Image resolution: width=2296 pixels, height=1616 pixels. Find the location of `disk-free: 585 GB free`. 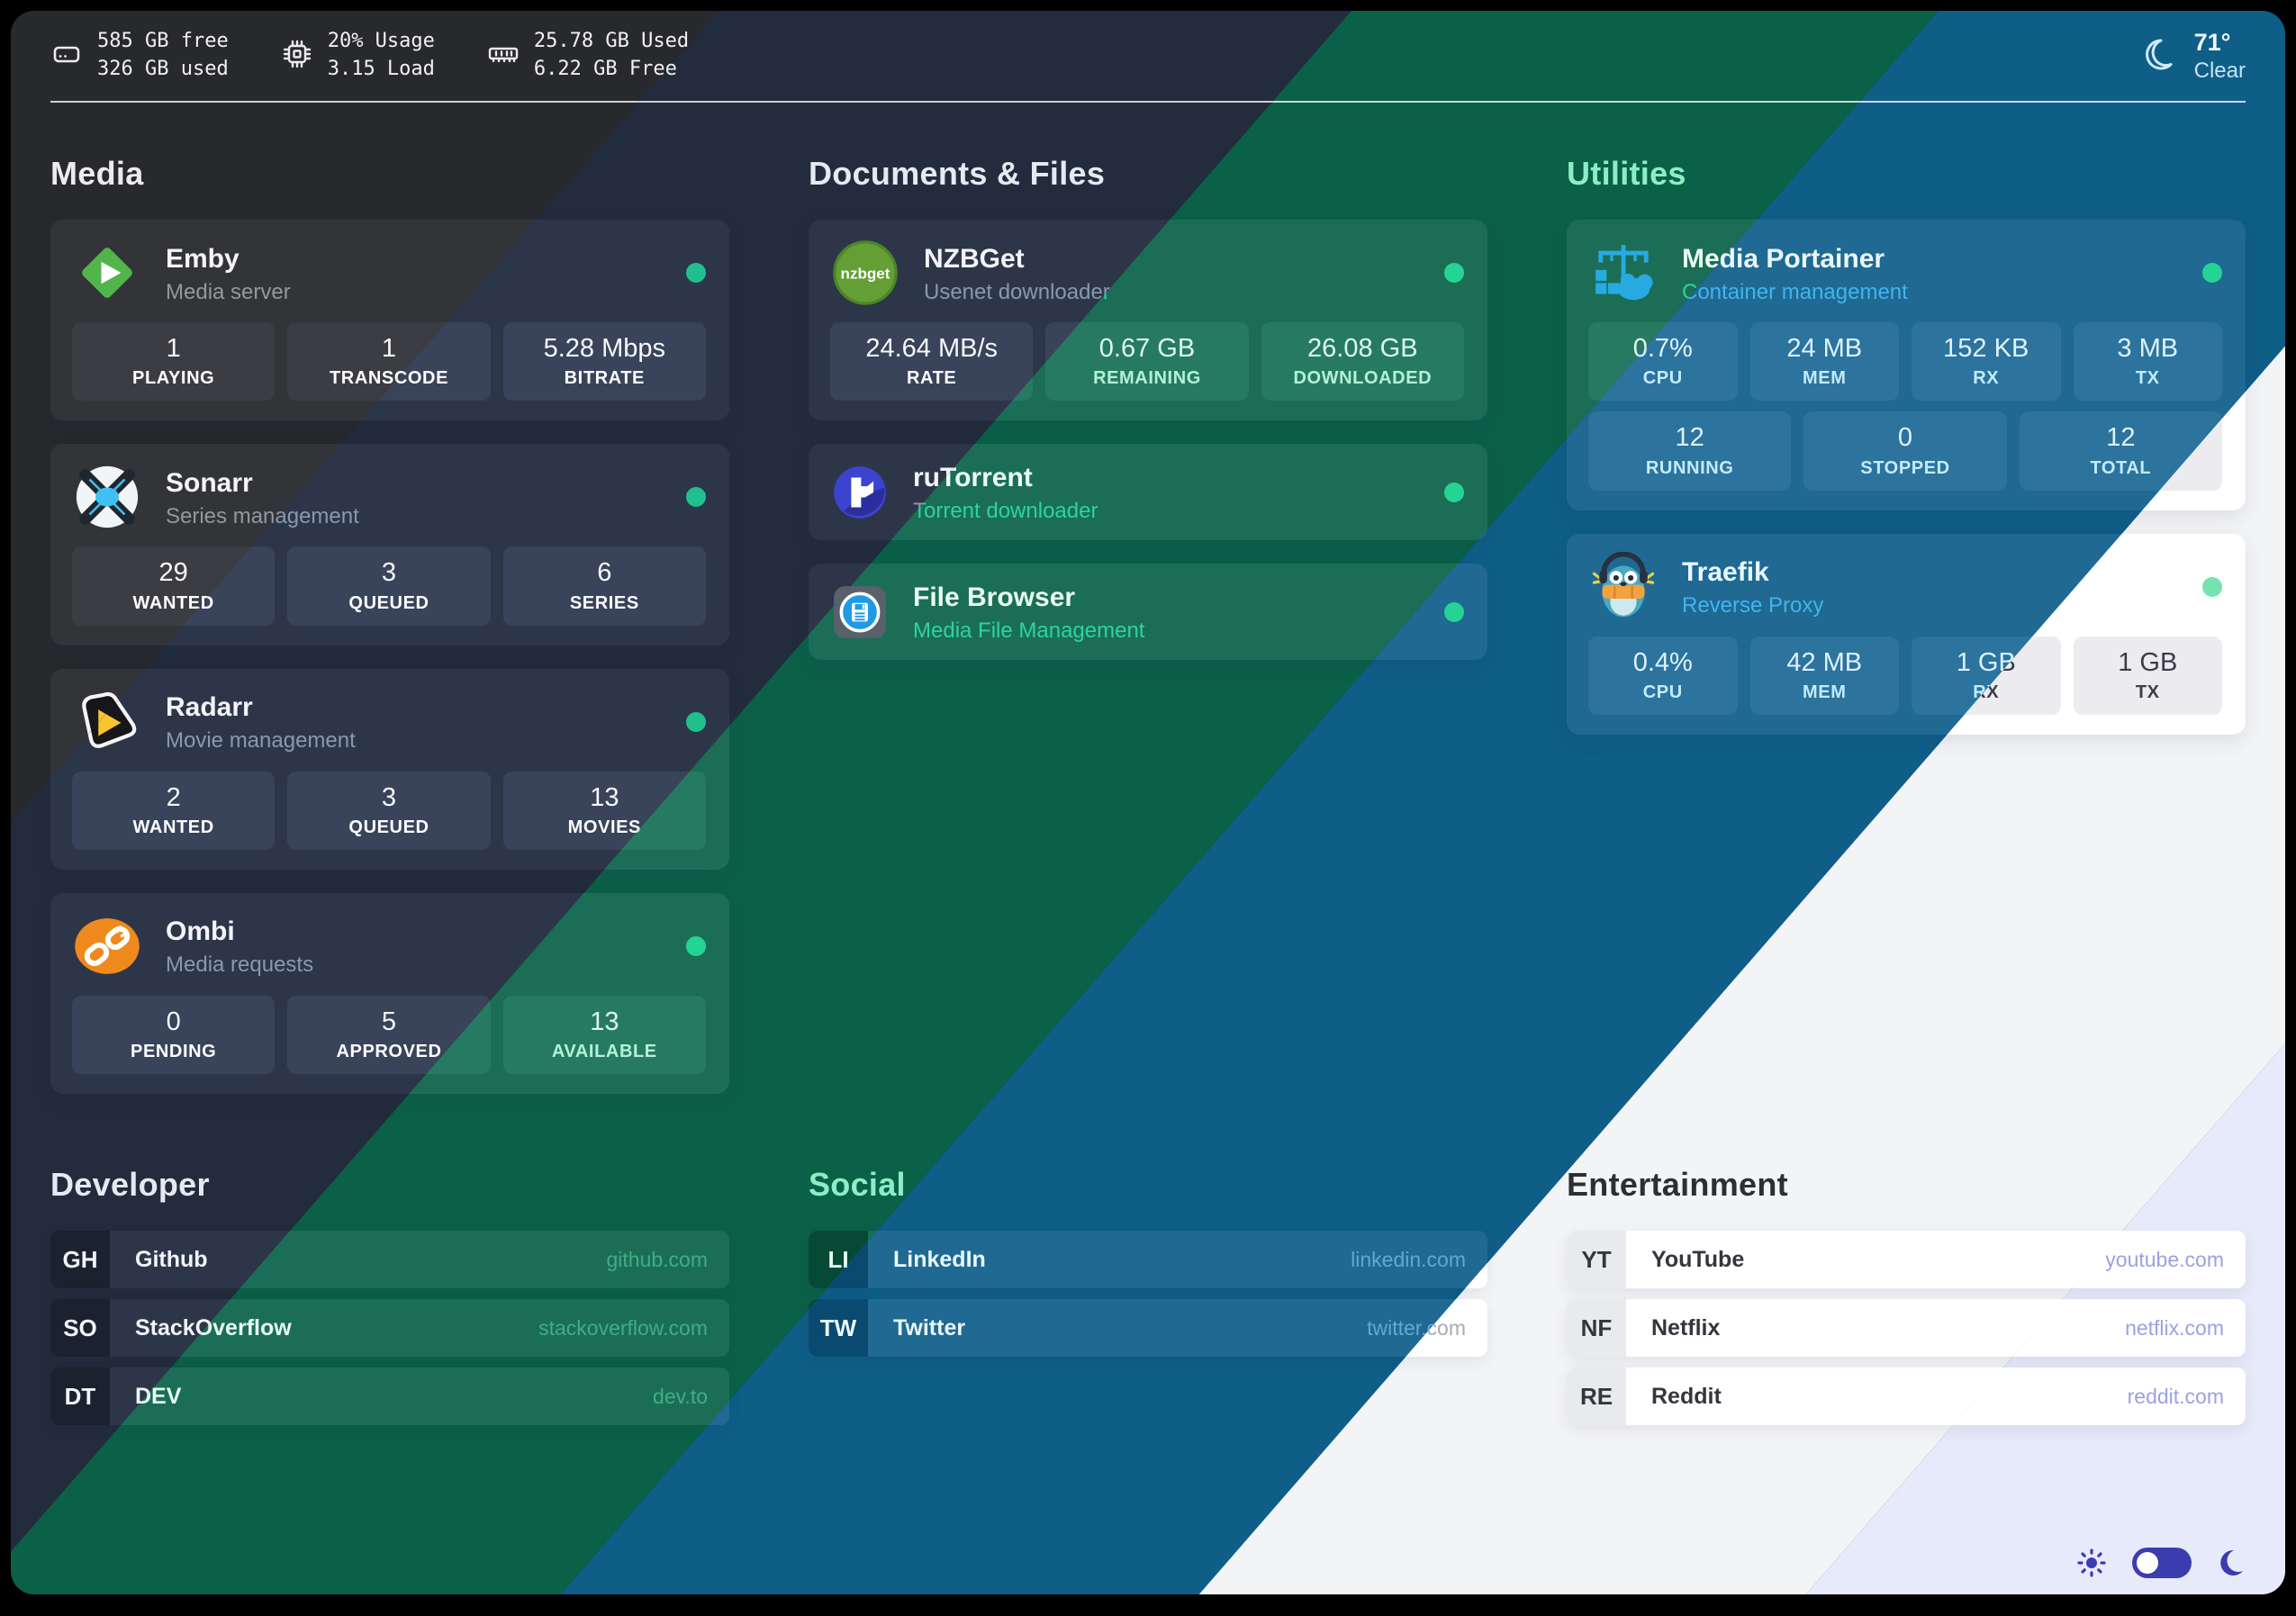

disk-free: 585 GB free is located at coordinates (163, 41).